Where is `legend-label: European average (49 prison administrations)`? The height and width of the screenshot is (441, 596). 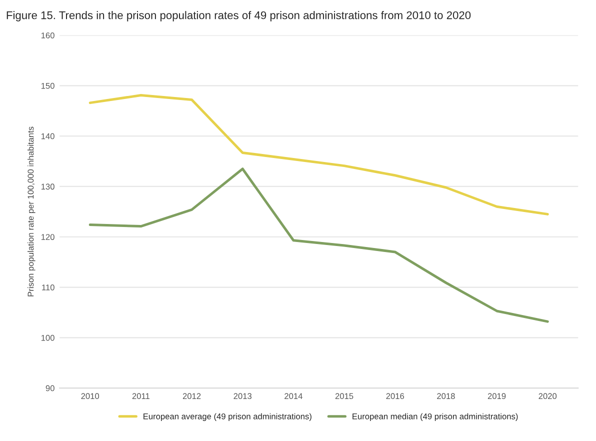
legend-label: European average (49 prison administrations) is located at coordinates (228, 417).